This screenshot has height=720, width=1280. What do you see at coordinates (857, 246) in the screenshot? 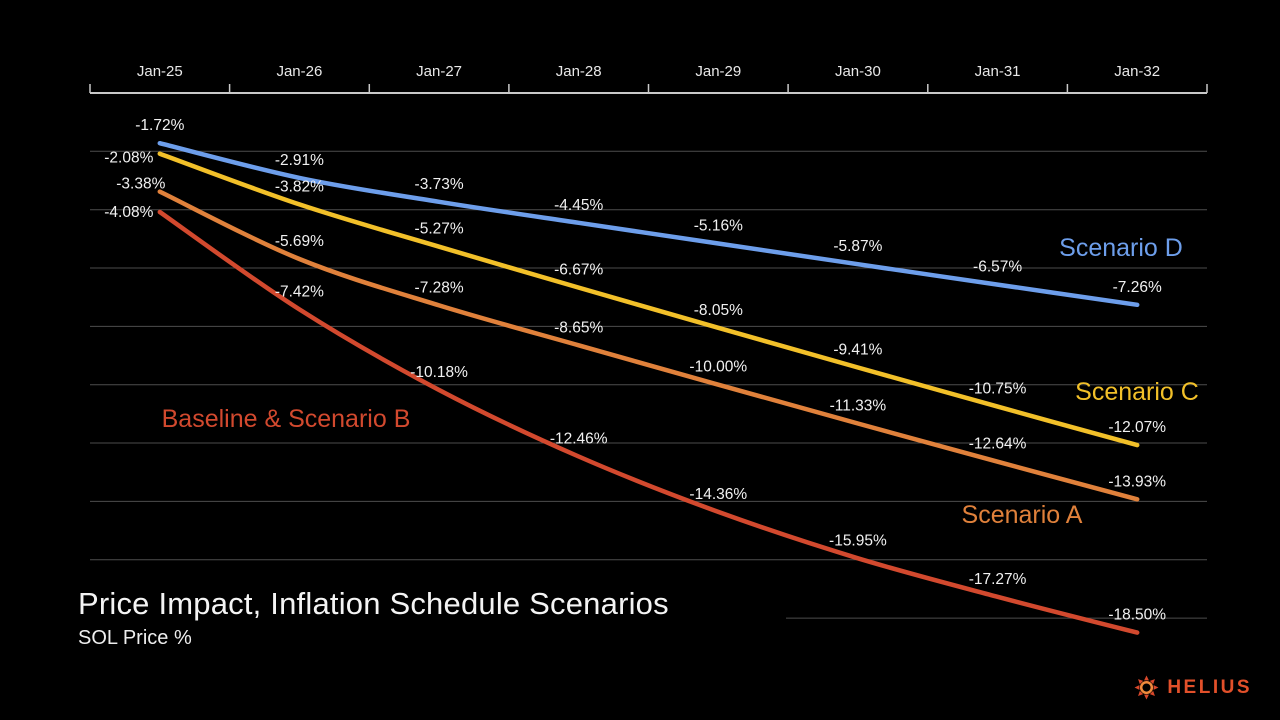
I see `data-point-label: -5.87%` at bounding box center [857, 246].